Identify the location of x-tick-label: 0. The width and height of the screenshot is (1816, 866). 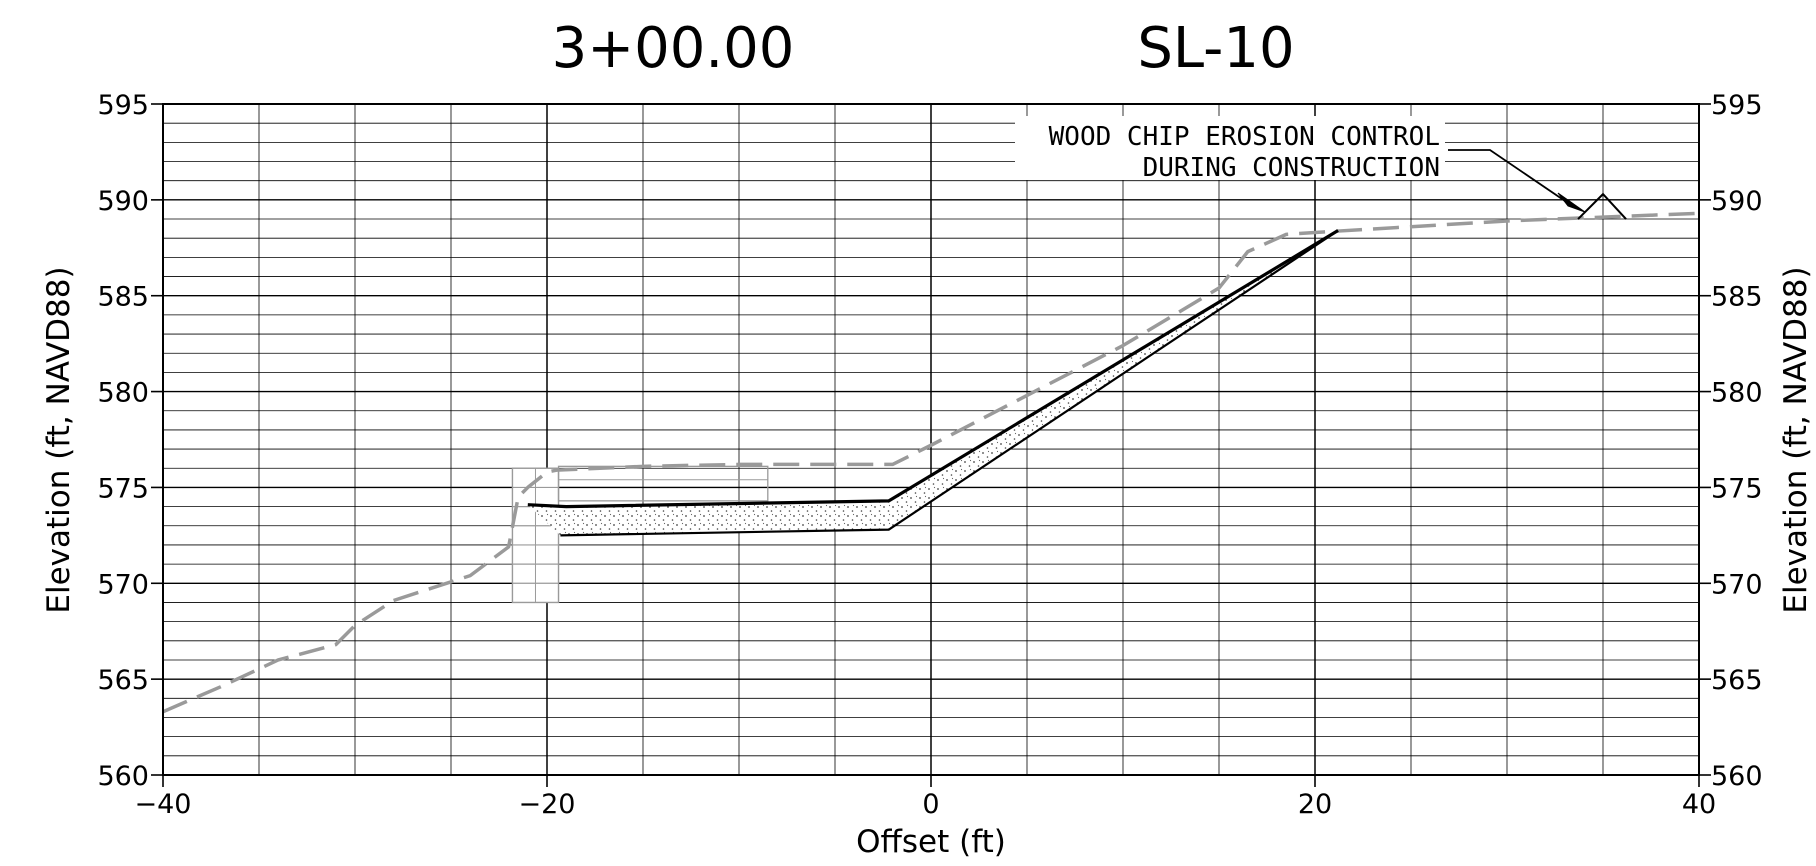
(930, 804).